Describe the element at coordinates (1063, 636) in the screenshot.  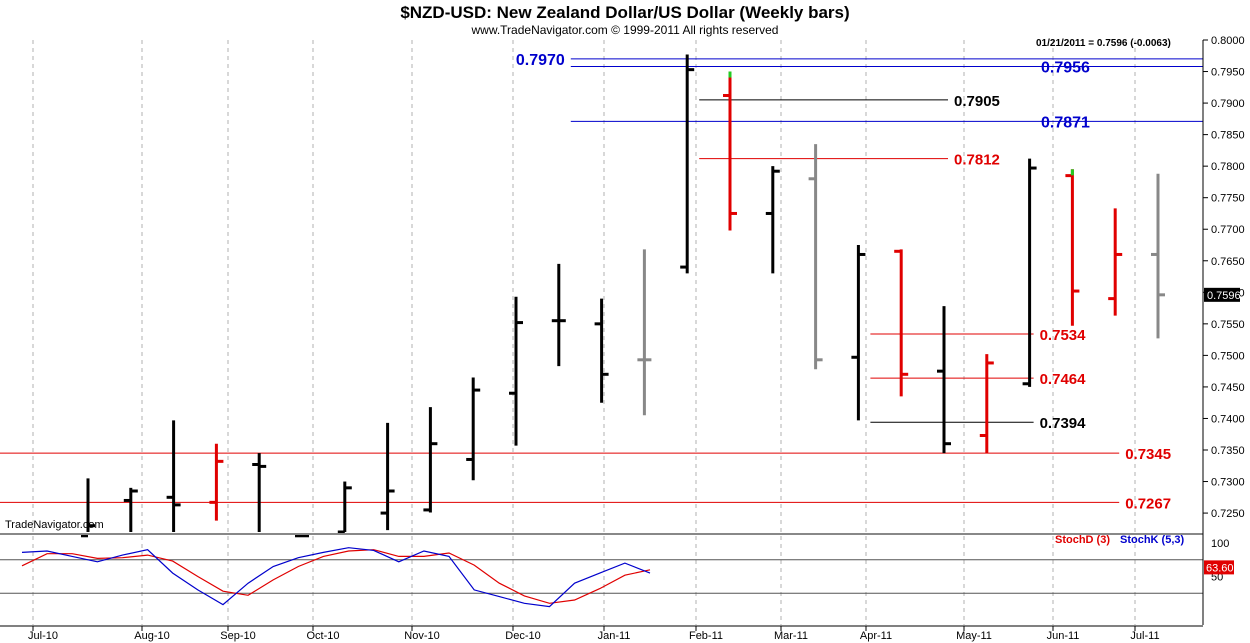
I see `month-label: Jun-11` at that location.